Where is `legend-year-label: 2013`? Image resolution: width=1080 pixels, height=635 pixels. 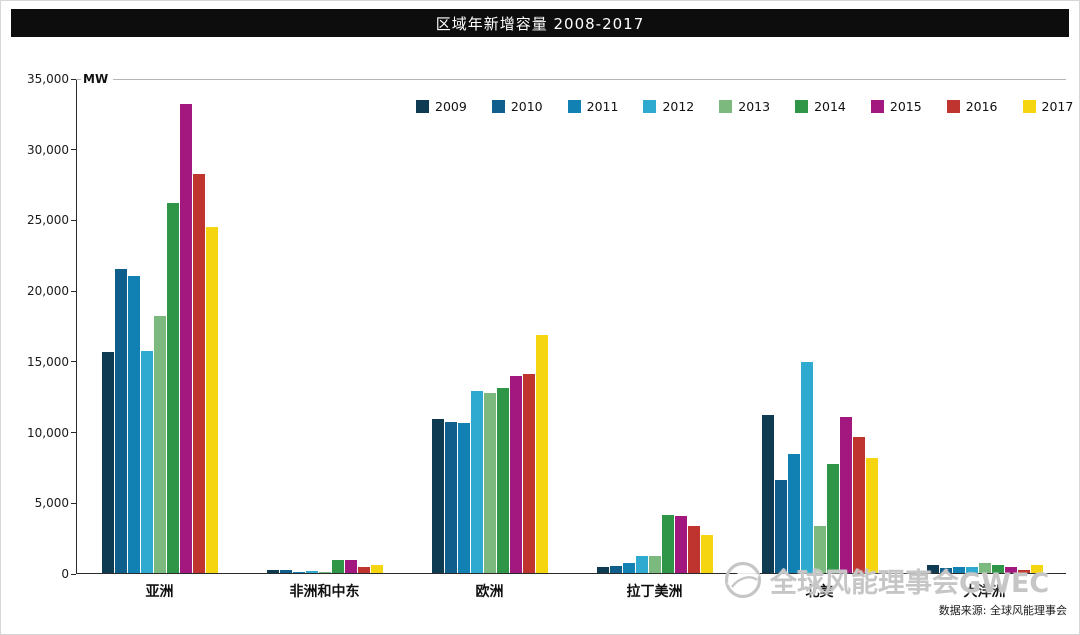 legend-year-label: 2013 is located at coordinates (754, 106).